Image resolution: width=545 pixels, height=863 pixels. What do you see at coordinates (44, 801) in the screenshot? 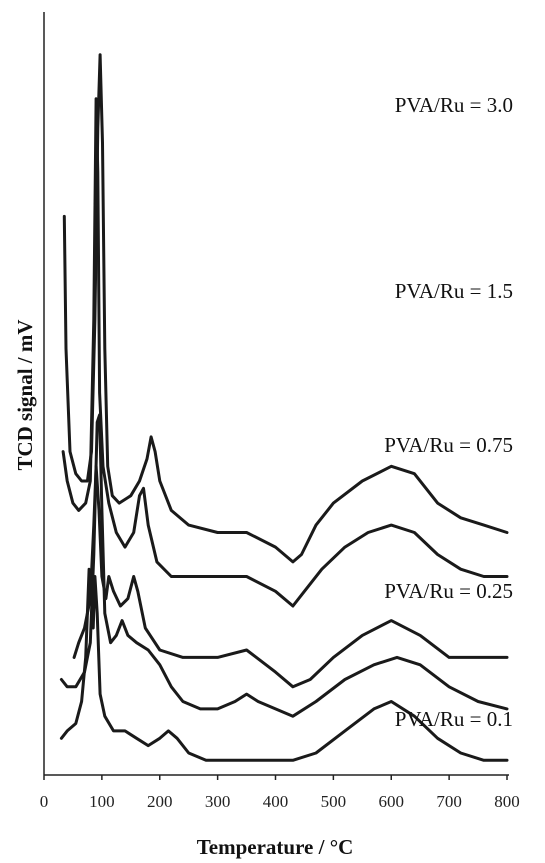
I see `x-tick-label: 0` at bounding box center [44, 801].